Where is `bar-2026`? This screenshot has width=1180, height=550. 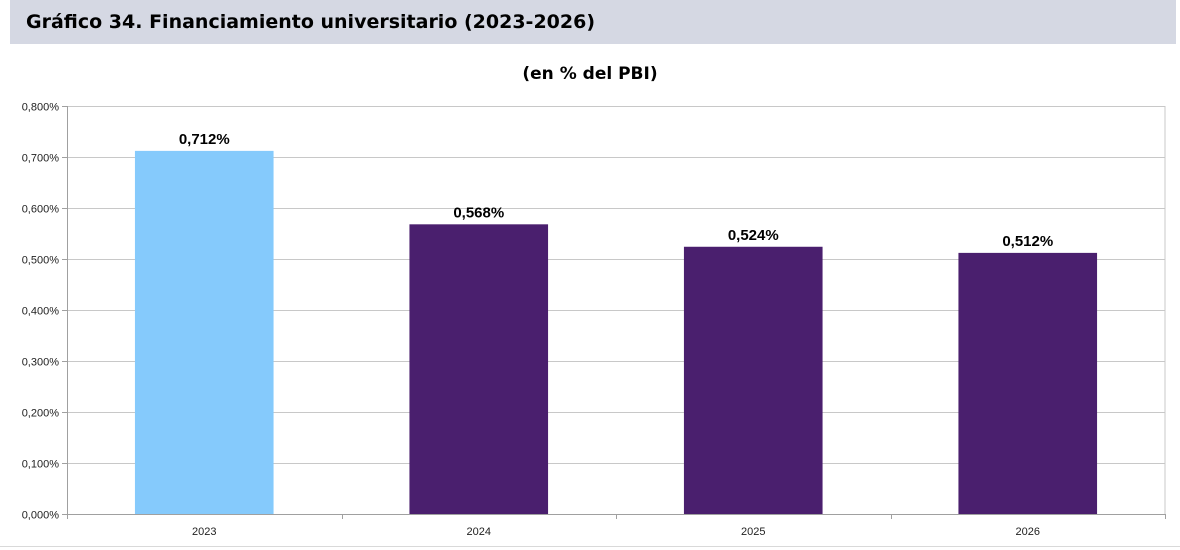
bar-2026 is located at coordinates (1028, 383).